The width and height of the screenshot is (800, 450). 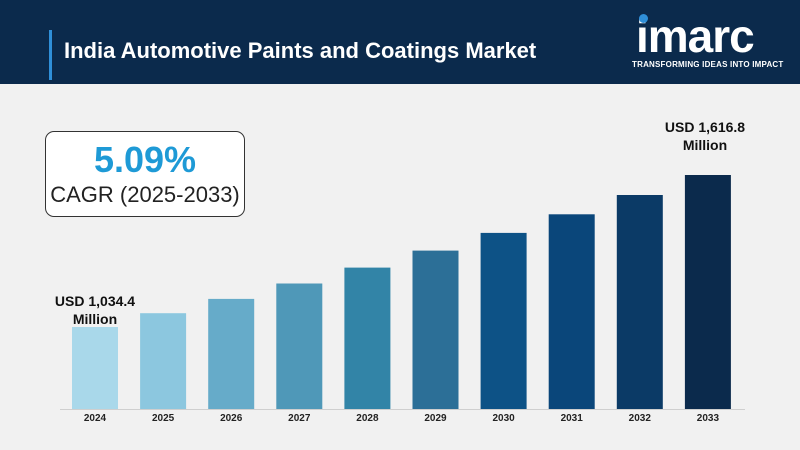 I want to click on title-accent-bar, so click(x=50, y=55).